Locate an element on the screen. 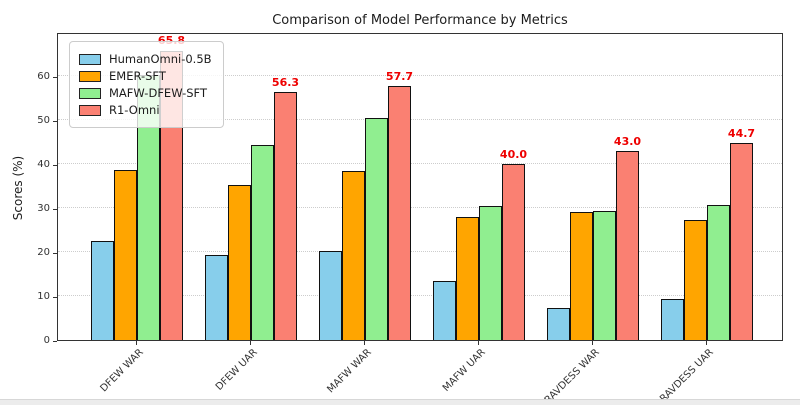 The height and width of the screenshot is (406, 800). y-tick-label-10: 10 is located at coordinates (43, 296).